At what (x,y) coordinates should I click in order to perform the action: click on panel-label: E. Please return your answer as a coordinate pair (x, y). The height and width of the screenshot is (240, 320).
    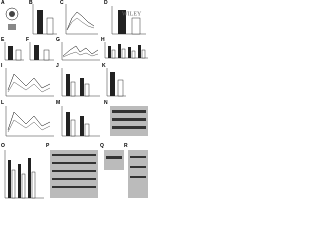
    Looking at the image, I should click on (3, 40).